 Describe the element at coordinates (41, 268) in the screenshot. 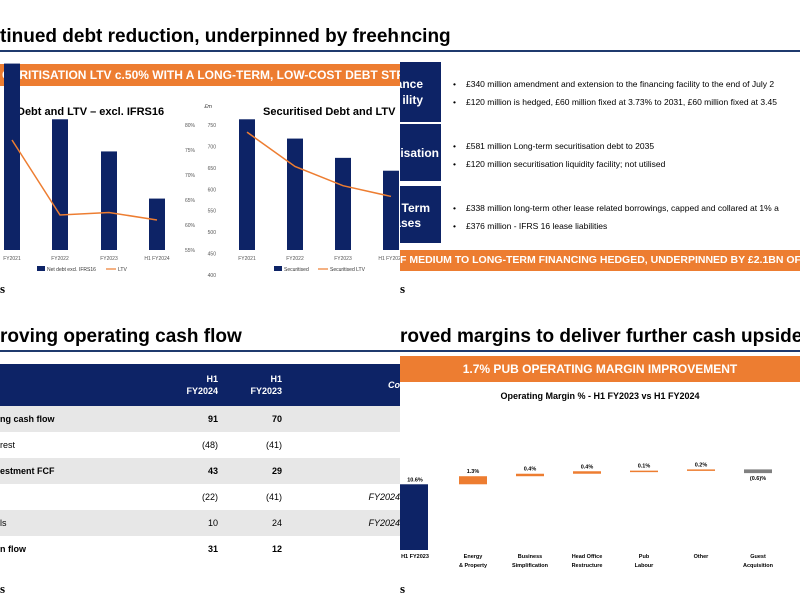

I see `legend-swatch-net-debt` at that location.